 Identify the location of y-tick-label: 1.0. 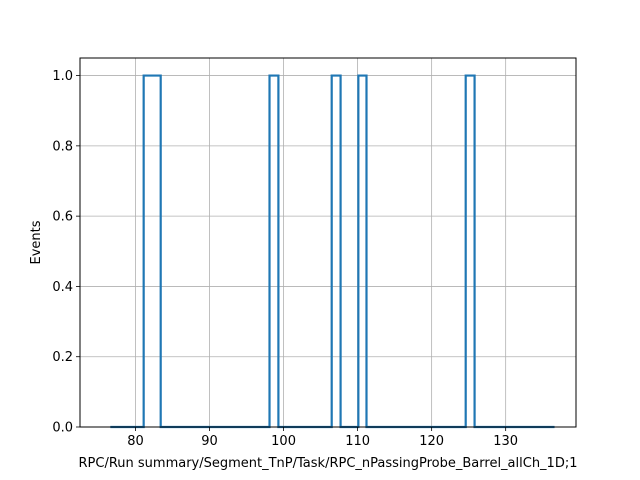
(62, 76).